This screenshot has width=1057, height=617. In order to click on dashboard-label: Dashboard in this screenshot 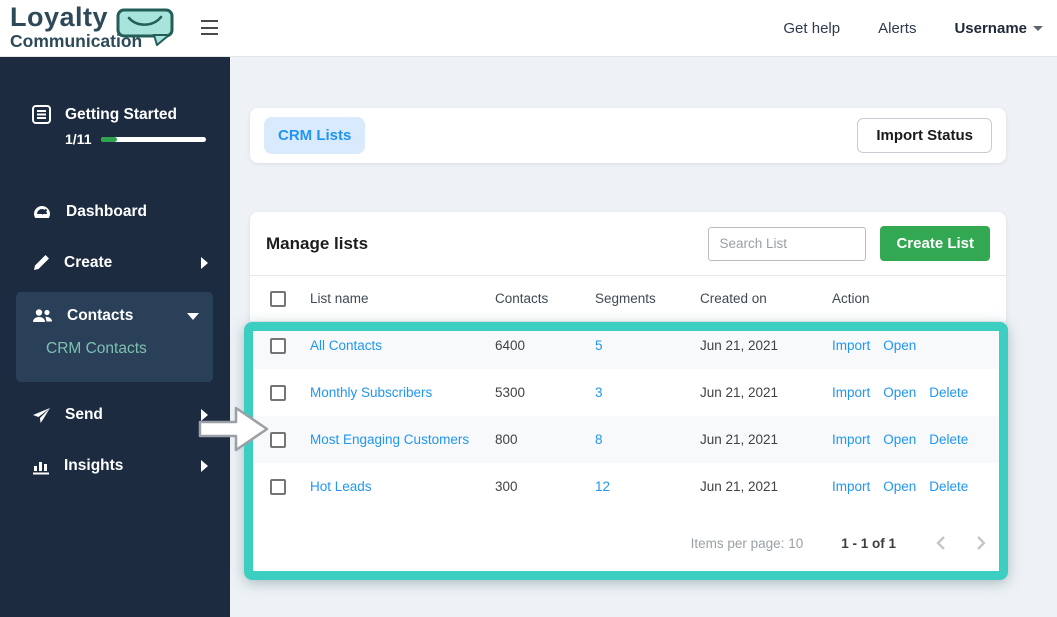, I will do `click(106, 211)`.